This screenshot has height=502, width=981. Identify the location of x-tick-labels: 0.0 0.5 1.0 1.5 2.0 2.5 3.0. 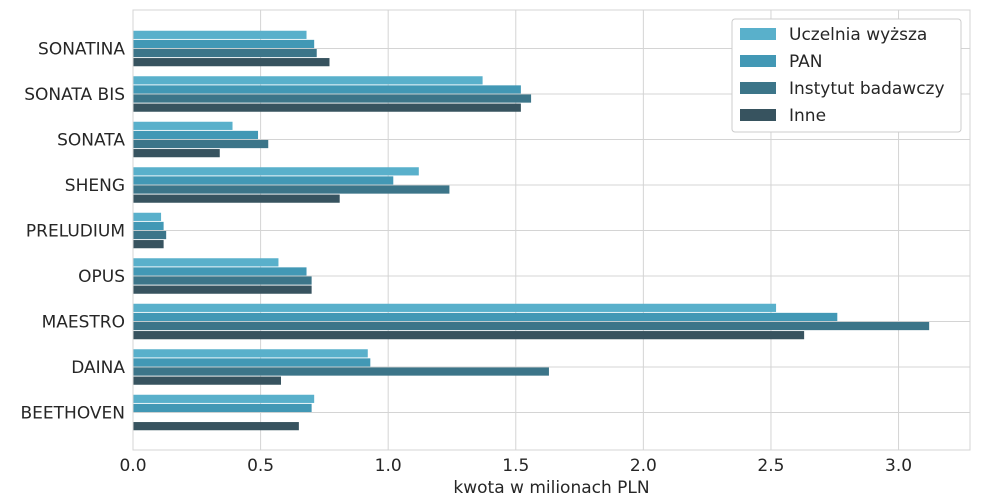
(515, 466).